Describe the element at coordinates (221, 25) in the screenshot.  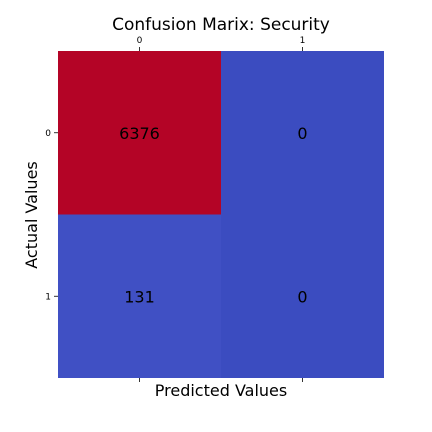
I see `chart-title: Confusion Marix: Security` at that location.